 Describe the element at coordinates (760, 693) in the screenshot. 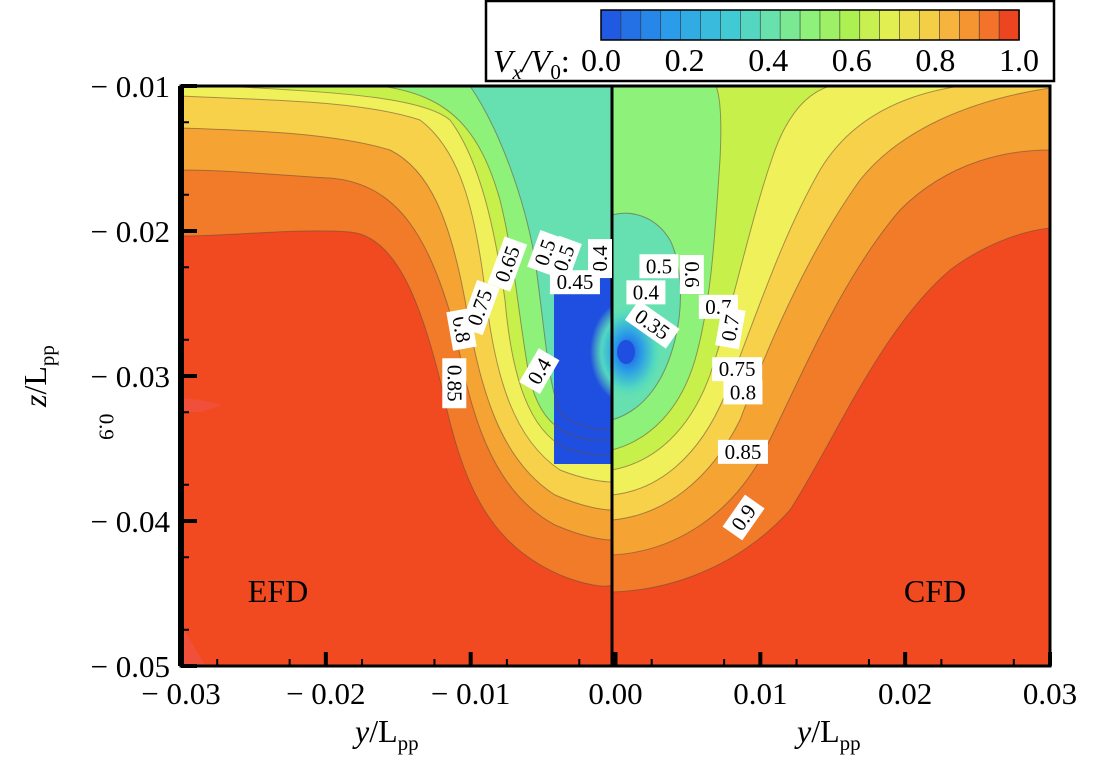

I see `x-tick-label: 0.01` at that location.